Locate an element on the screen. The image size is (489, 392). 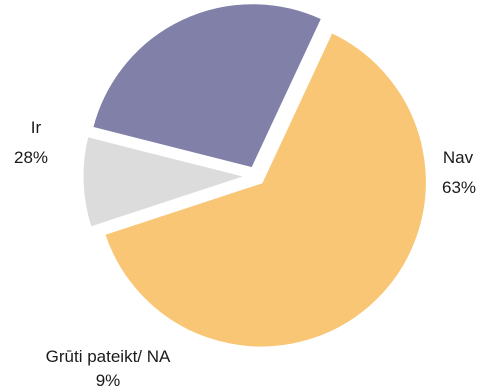
slice-label-nav: Nav is located at coordinates (458, 157).